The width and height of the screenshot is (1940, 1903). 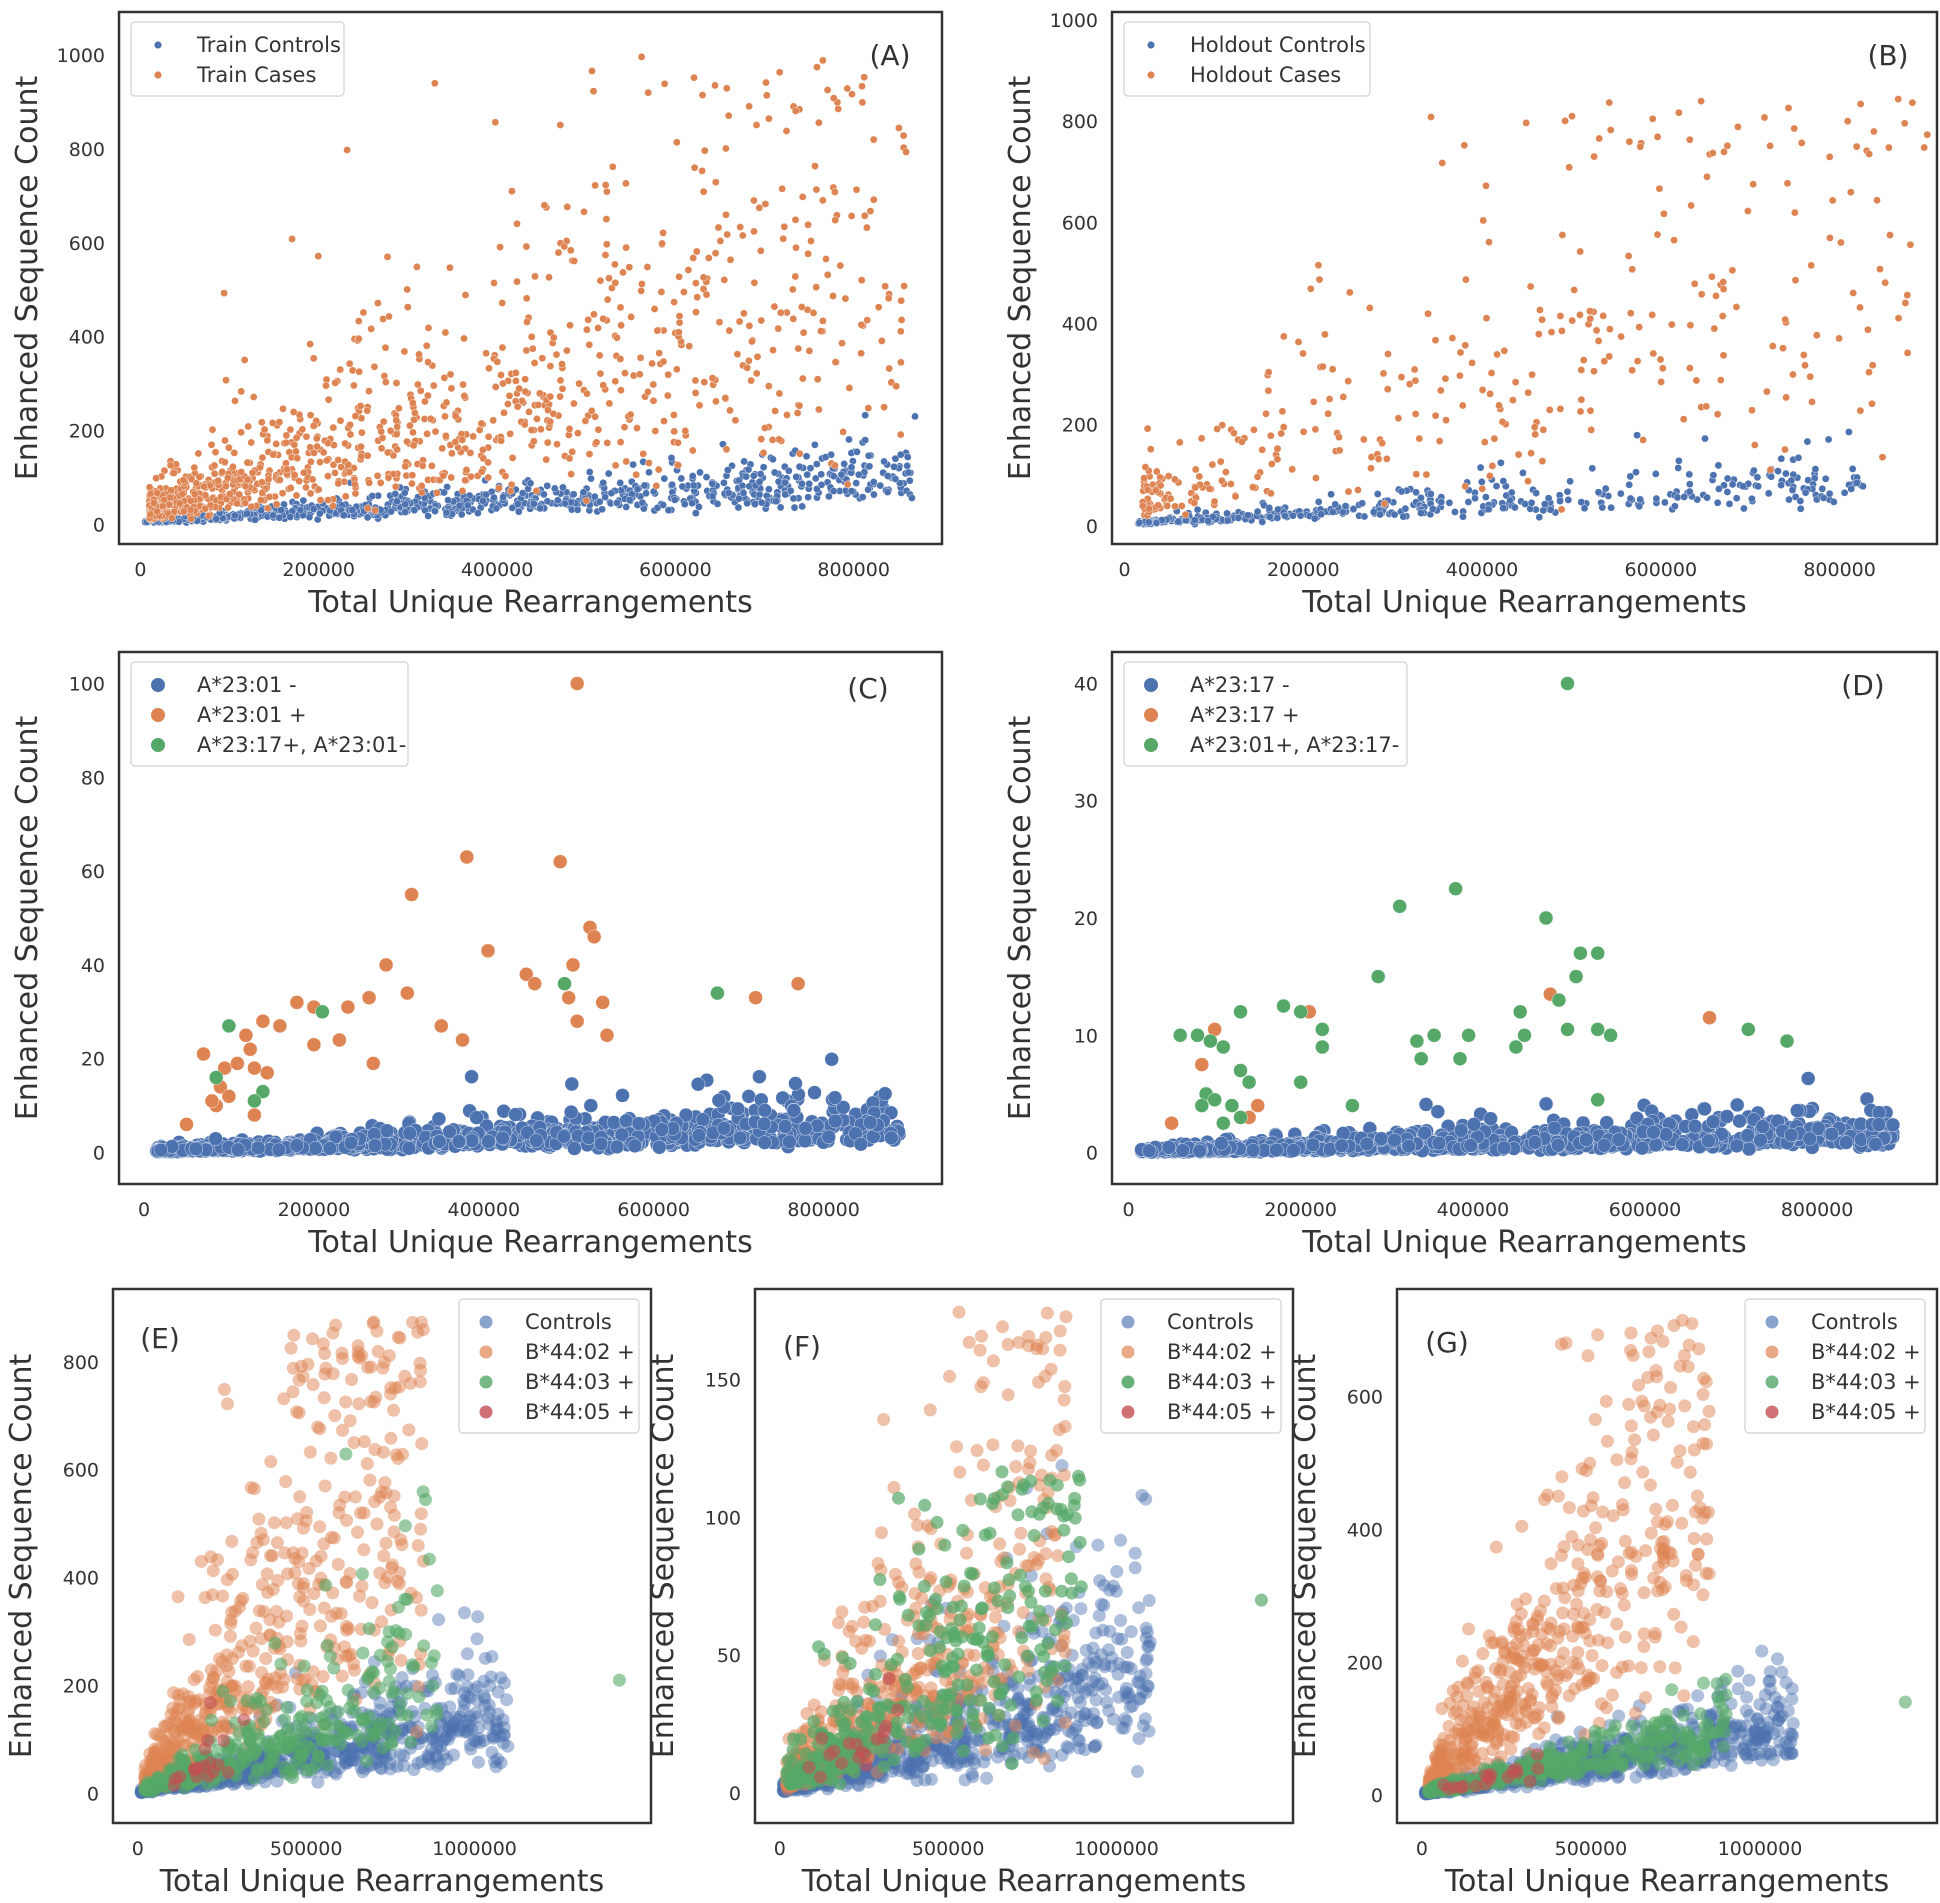 I want to click on axes-frame, so click(x=1524, y=278).